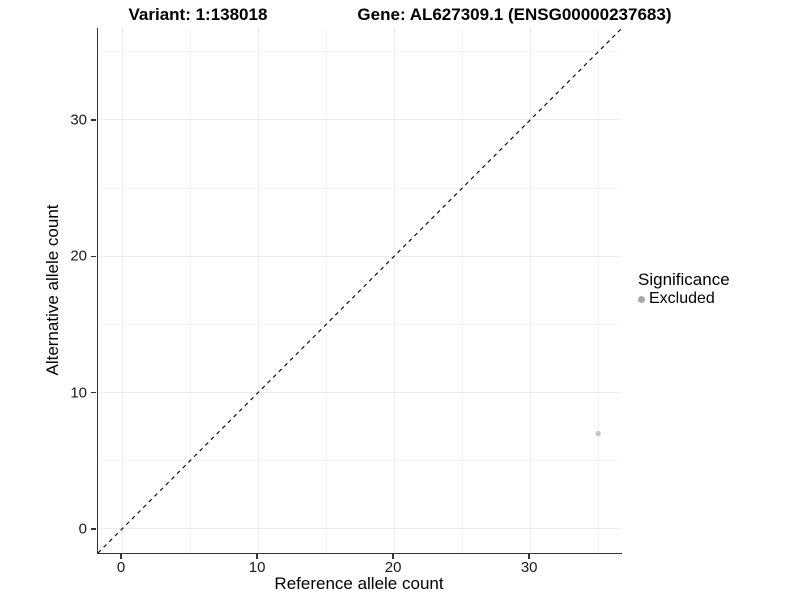 The height and width of the screenshot is (600, 800). I want to click on legend-item-label: Excluded, so click(682, 298).